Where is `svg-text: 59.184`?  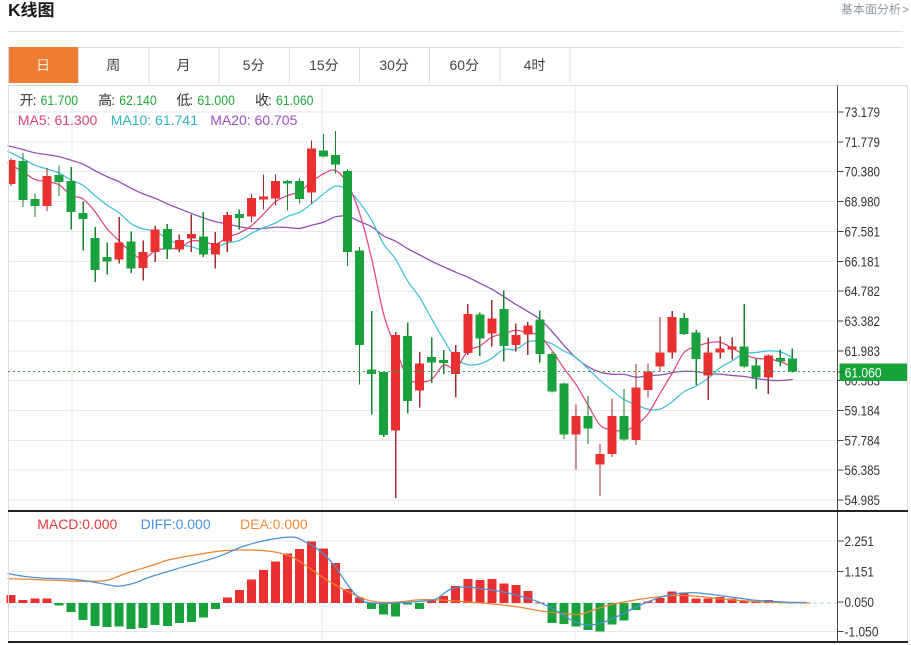 svg-text: 59.184 is located at coordinates (863, 411).